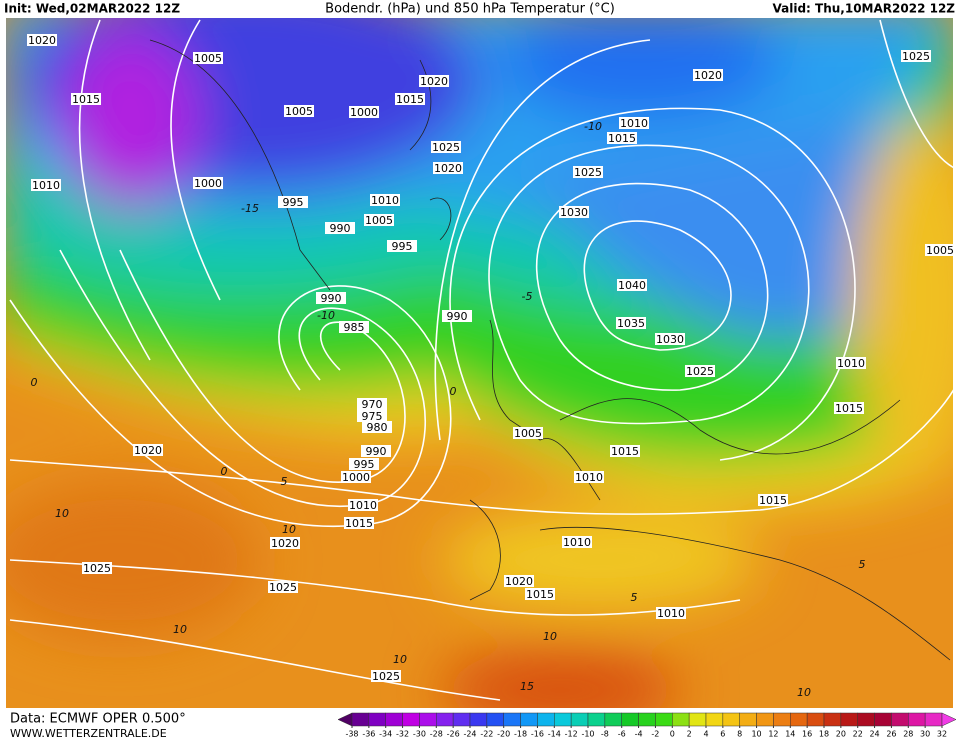 The height and width of the screenshot is (741, 959). Describe the element at coordinates (634, 597) in the screenshot. I see `temperature-label: 5` at that location.